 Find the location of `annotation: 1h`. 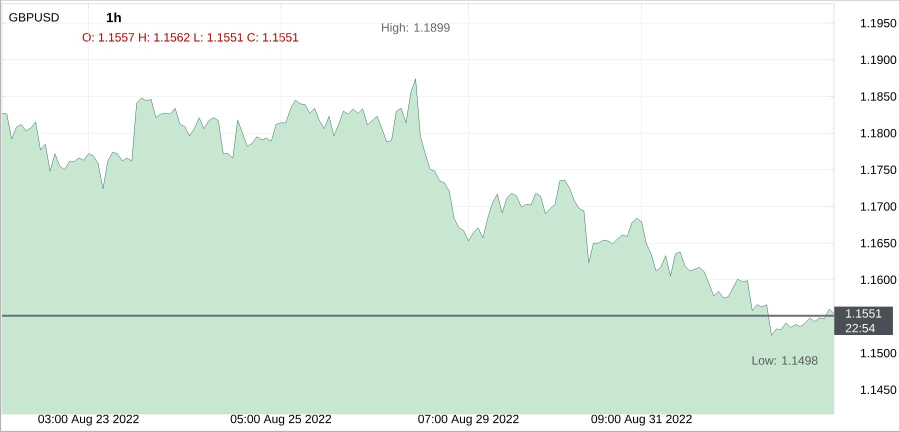

annotation: 1h is located at coordinates (113, 17).